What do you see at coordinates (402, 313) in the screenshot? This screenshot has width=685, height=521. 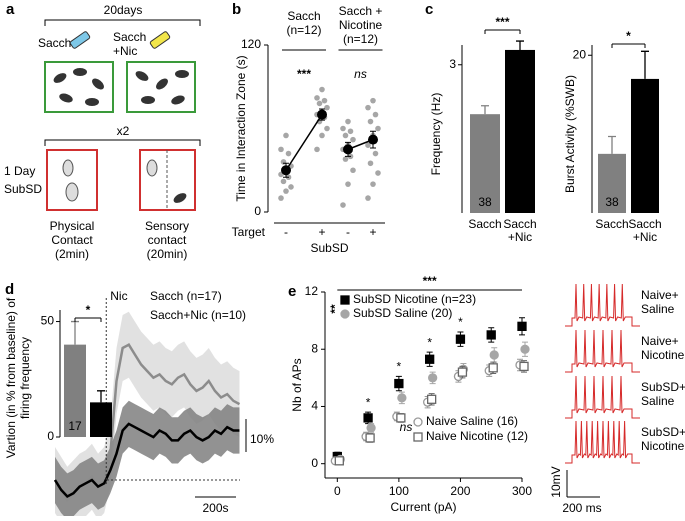 I see `legend-label: SubSD Saline (20)` at bounding box center [402, 313].